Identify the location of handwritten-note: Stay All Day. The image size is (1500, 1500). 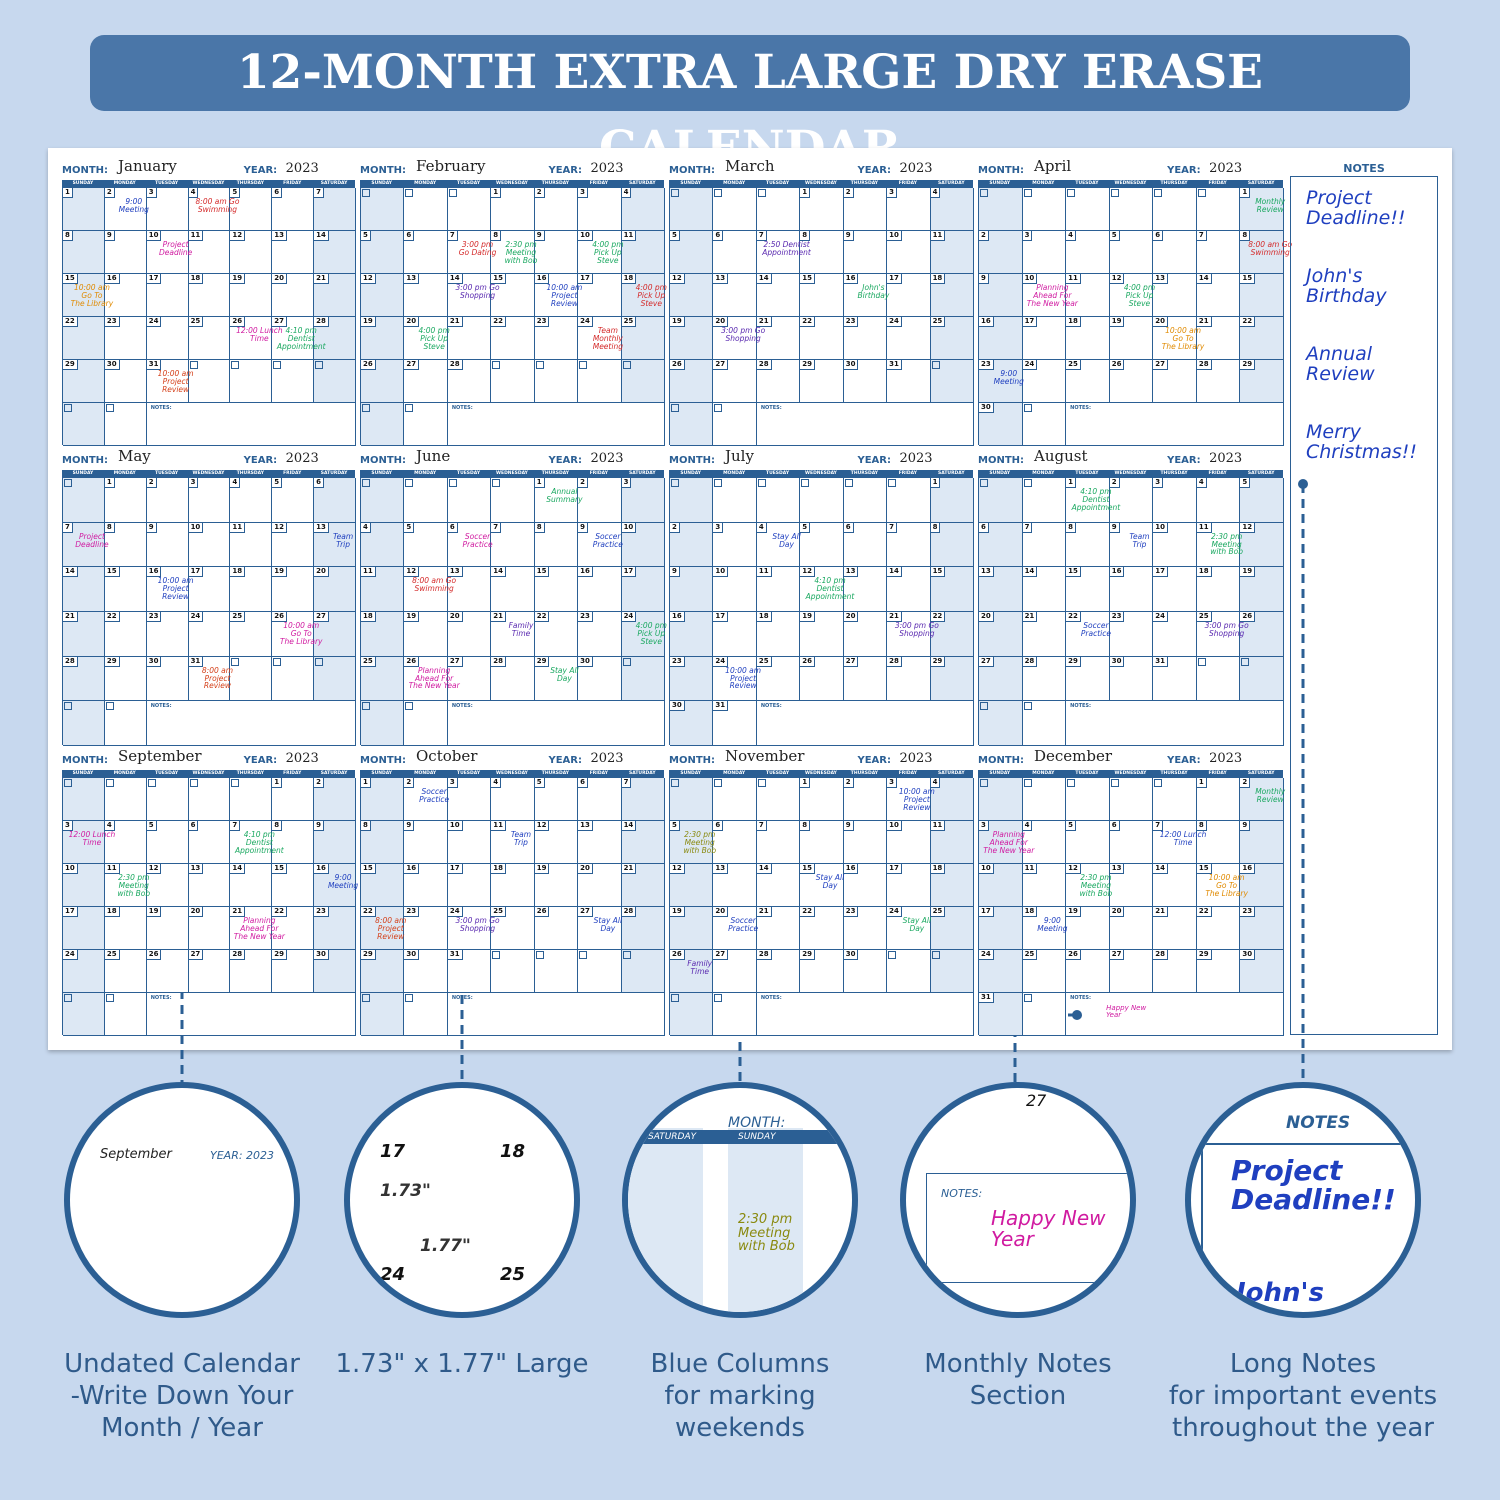
(786, 540).